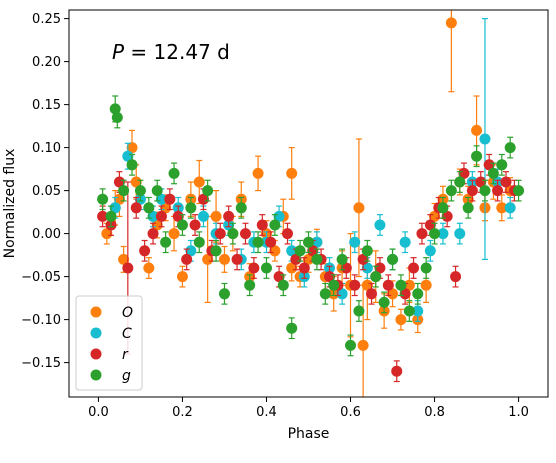 The width and height of the screenshot is (556, 463). What do you see at coordinates (41, 320) in the screenshot?
I see `y-tick-label: −0.10` at bounding box center [41, 320].